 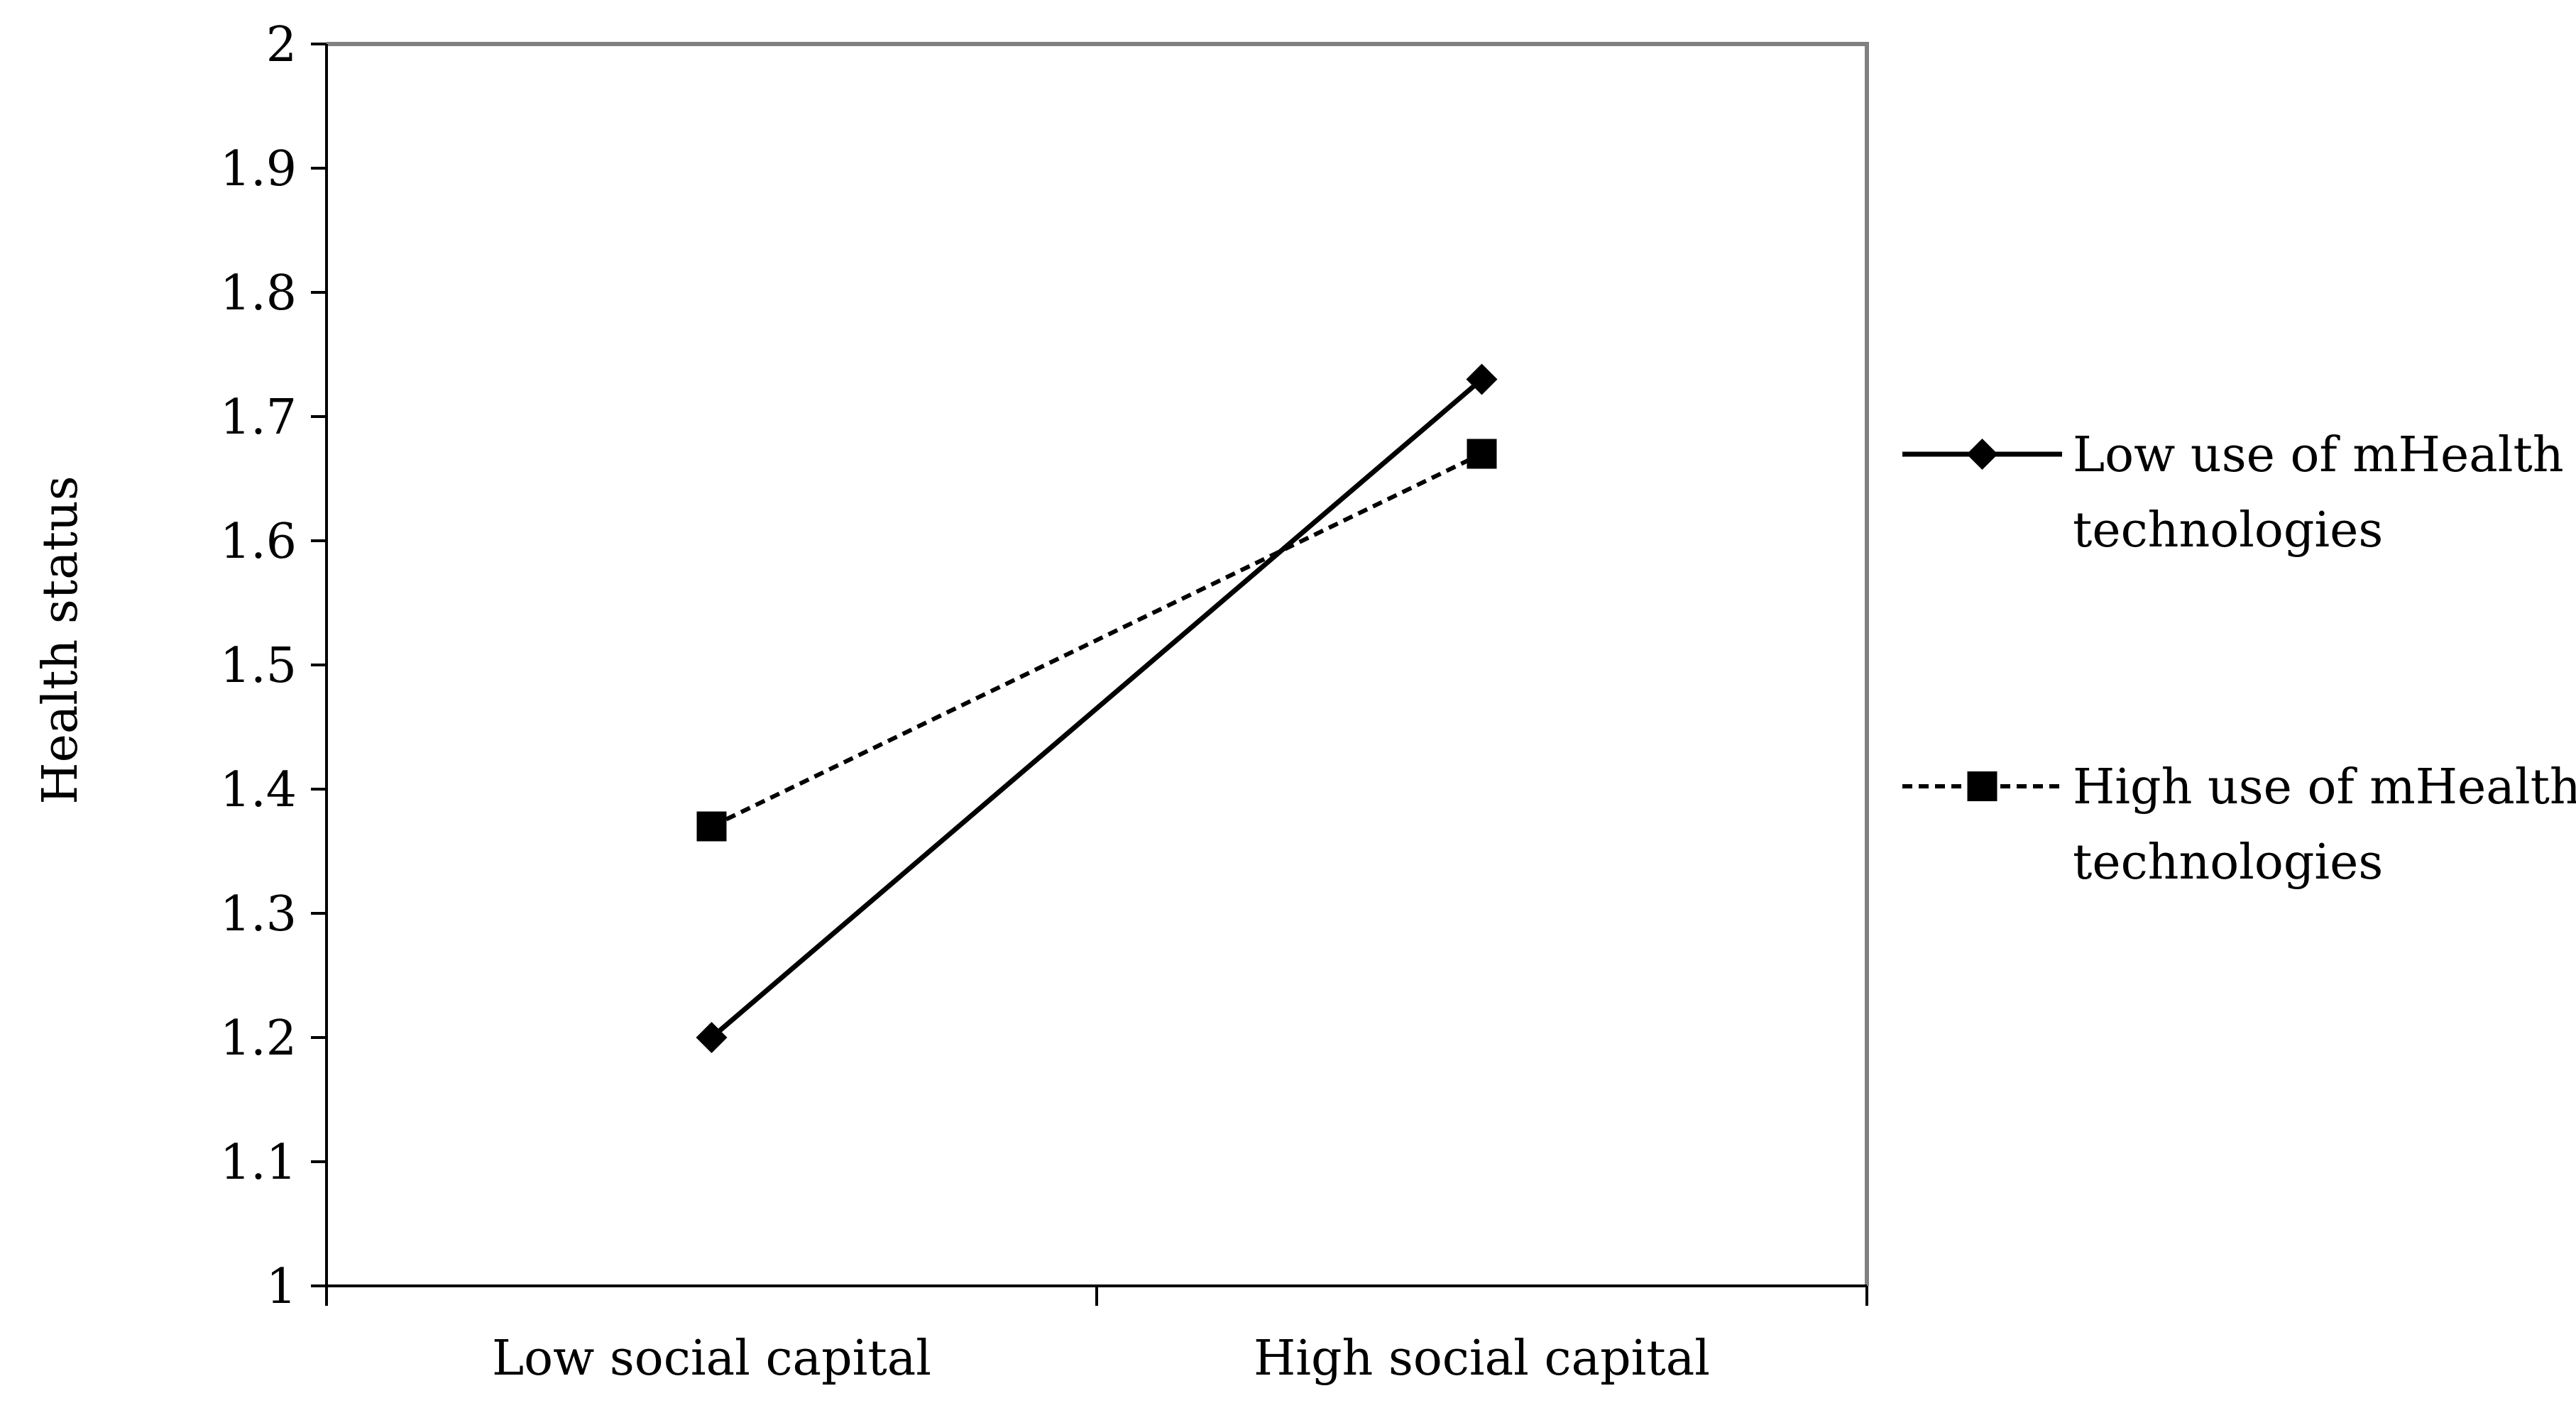 What do you see at coordinates (2233, 493) in the screenshot?
I see `legend-entry: Low use of mHealth technologies` at bounding box center [2233, 493].